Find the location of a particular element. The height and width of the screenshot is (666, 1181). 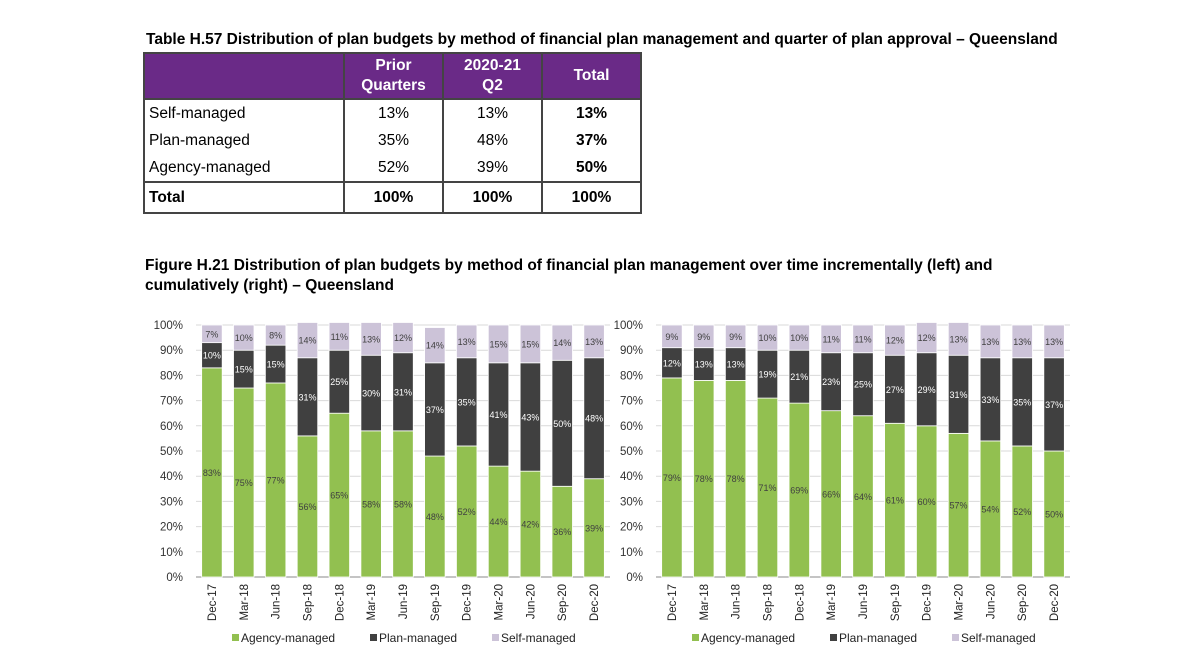

row-label: Agency-managed is located at coordinates (210, 167).